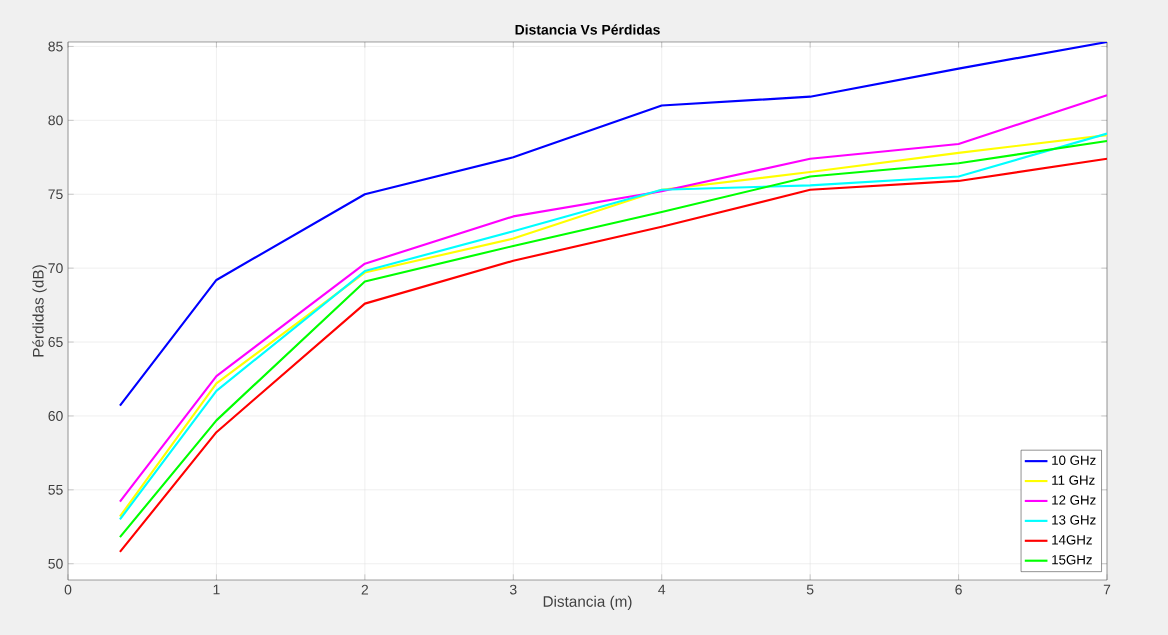 The width and height of the screenshot is (1168, 635). I want to click on chart-title: Distancia Vs Pérdidas, so click(587, 29).